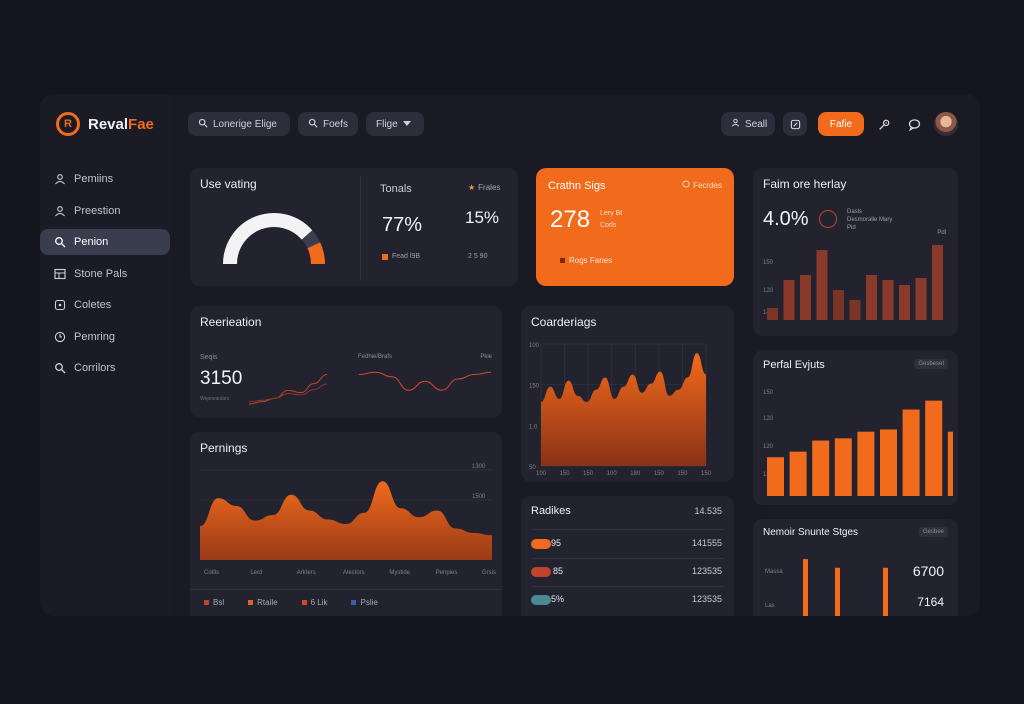 The height and width of the screenshot is (704, 1024). I want to click on nemoir-bar-chart, so click(845, 587).